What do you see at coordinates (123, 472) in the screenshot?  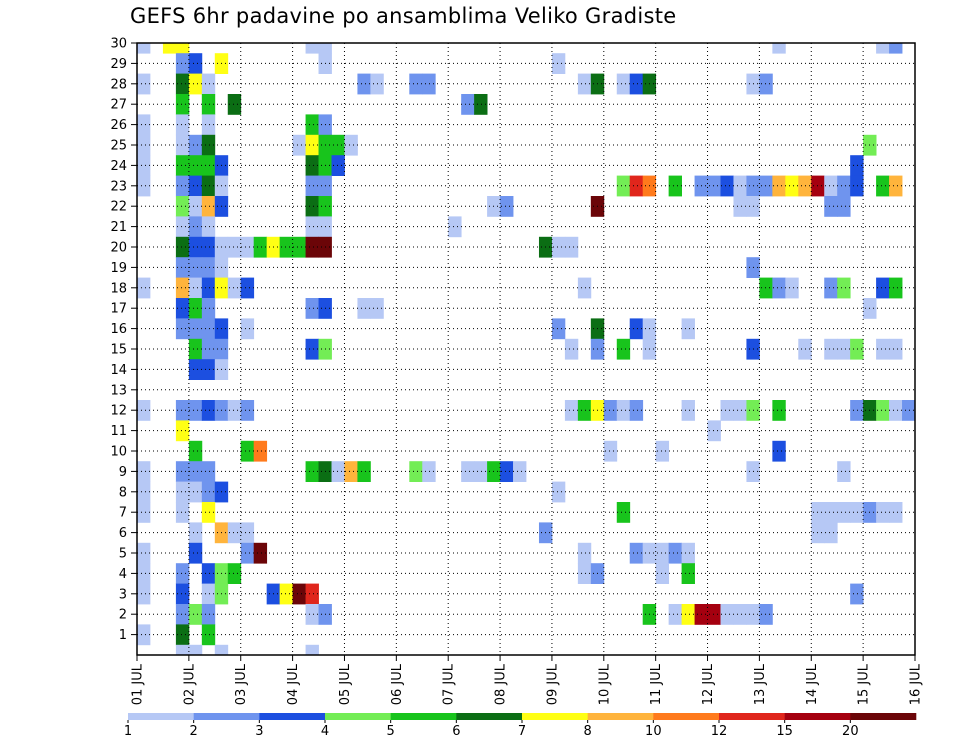 I see `y-tick-label: 9` at bounding box center [123, 472].